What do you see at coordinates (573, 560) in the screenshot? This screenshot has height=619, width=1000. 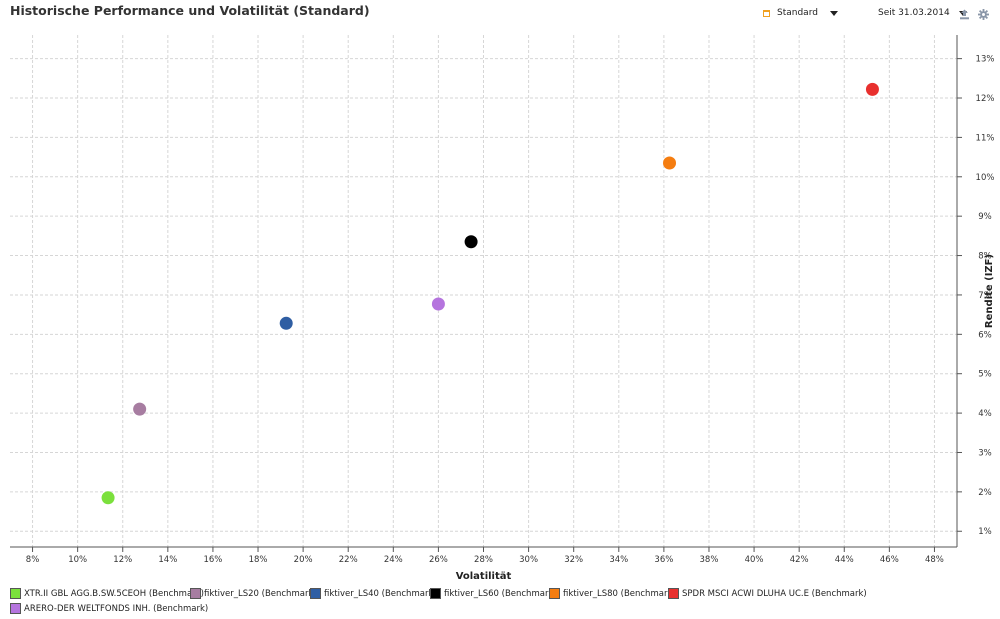 I see `x-tick-label: 32%` at bounding box center [573, 560].